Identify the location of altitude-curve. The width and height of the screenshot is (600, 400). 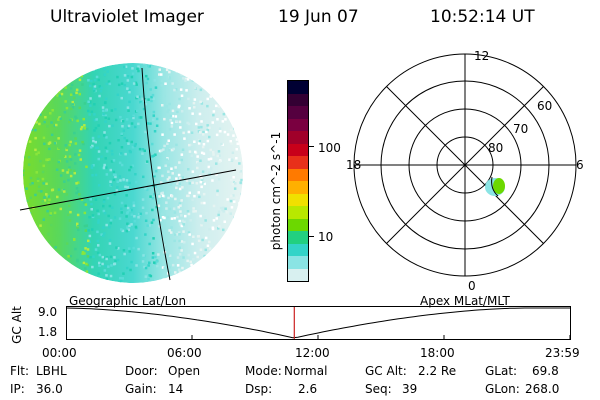
(318, 323).